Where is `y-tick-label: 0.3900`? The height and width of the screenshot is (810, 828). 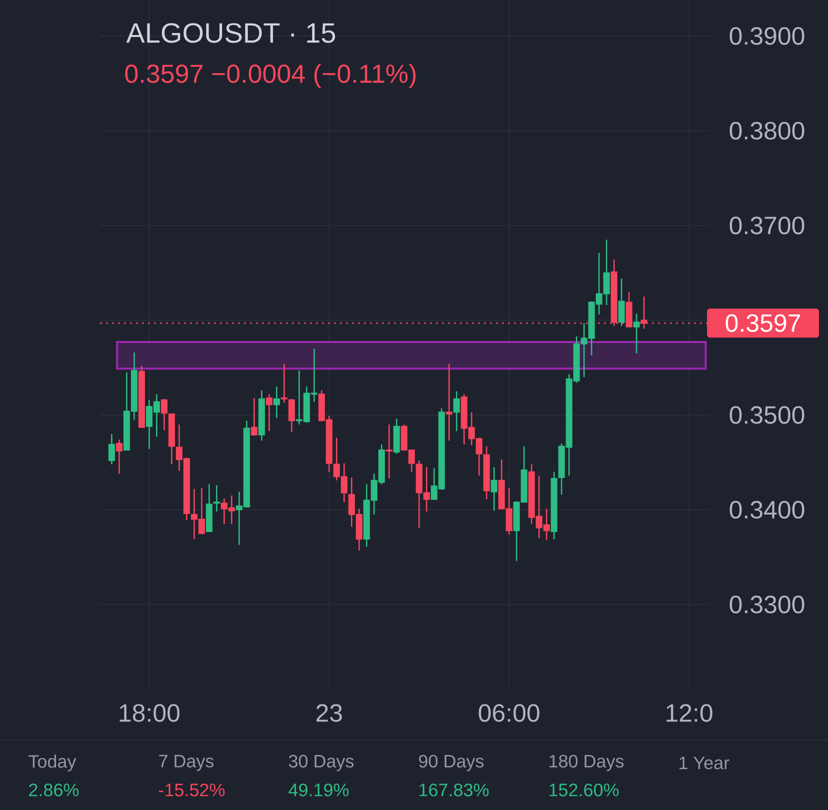
y-tick-label: 0.3900 is located at coordinates (767, 36).